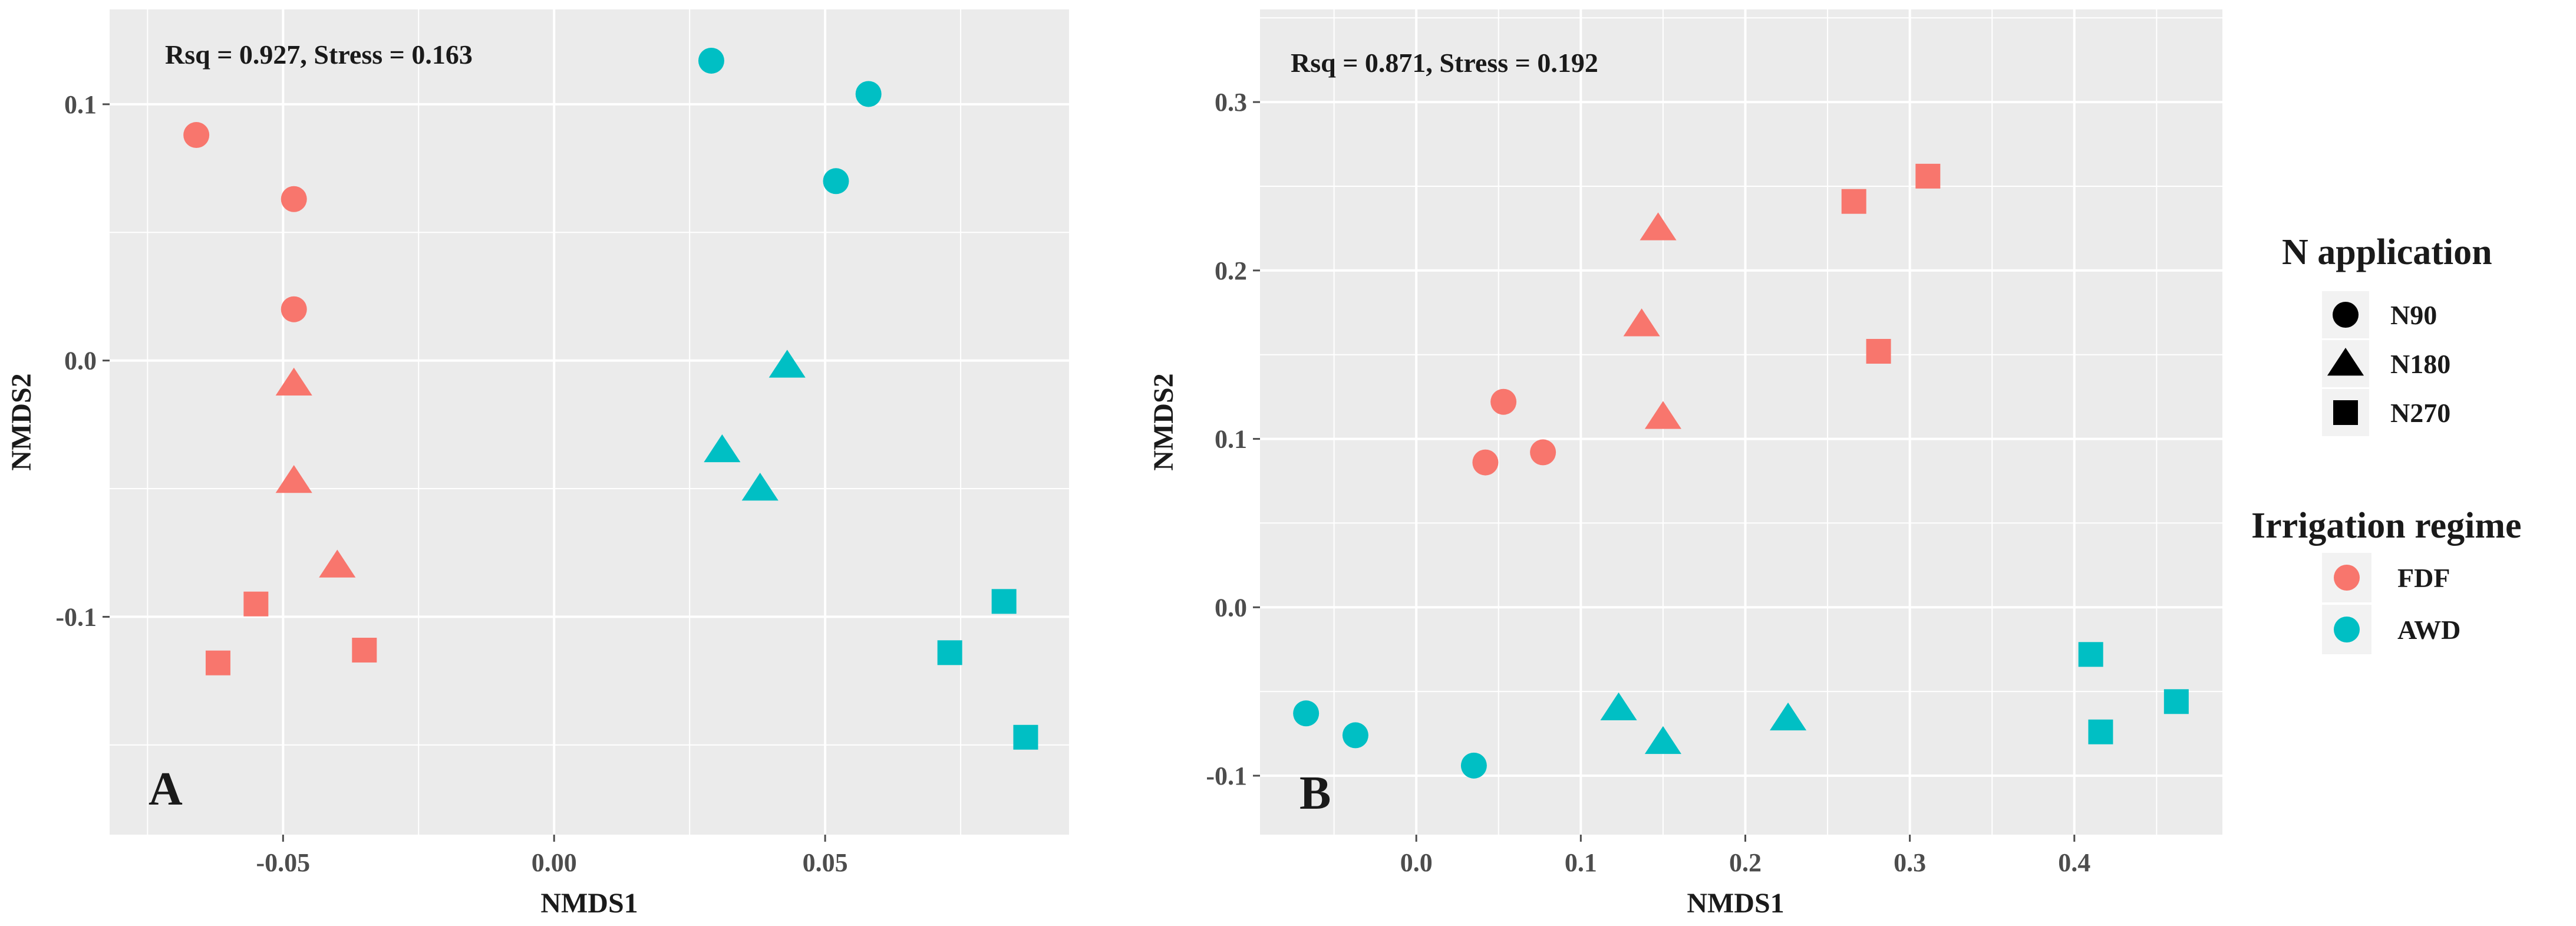 This screenshot has height=926, width=2576. Describe the element at coordinates (554, 862) in the screenshot. I see `panel-a-x-tick-label: 0.00` at that location.